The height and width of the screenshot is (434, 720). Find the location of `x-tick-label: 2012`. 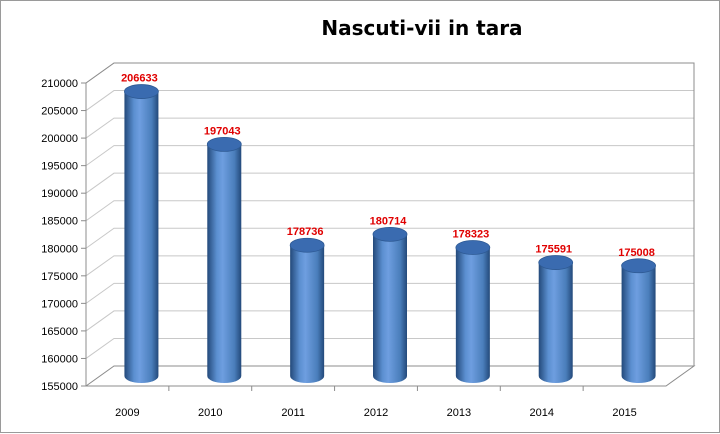

x-tick-label: 2012 is located at coordinates (376, 413).